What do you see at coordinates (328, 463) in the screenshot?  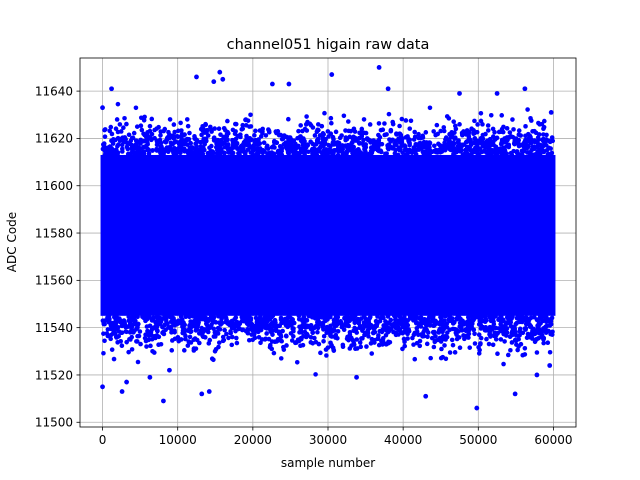 I see `x-axis-label: sample number` at bounding box center [328, 463].